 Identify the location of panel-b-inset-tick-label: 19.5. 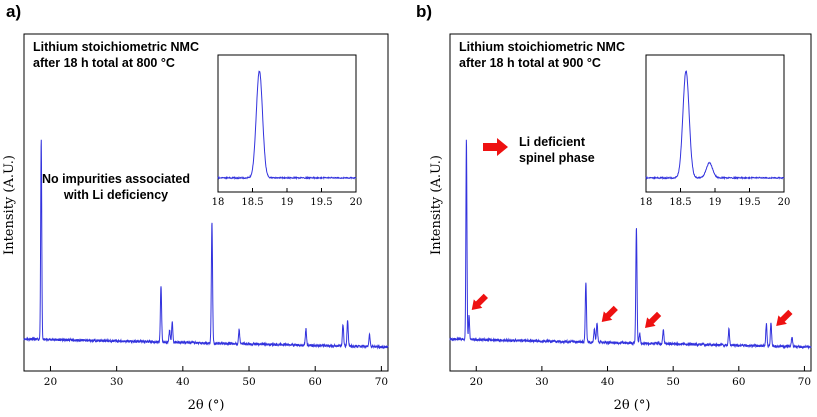
(749, 202).